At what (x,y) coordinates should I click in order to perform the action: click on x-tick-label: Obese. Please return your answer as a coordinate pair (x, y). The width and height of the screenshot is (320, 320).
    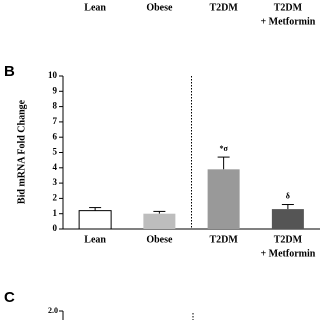
    Looking at the image, I should click on (159, 239).